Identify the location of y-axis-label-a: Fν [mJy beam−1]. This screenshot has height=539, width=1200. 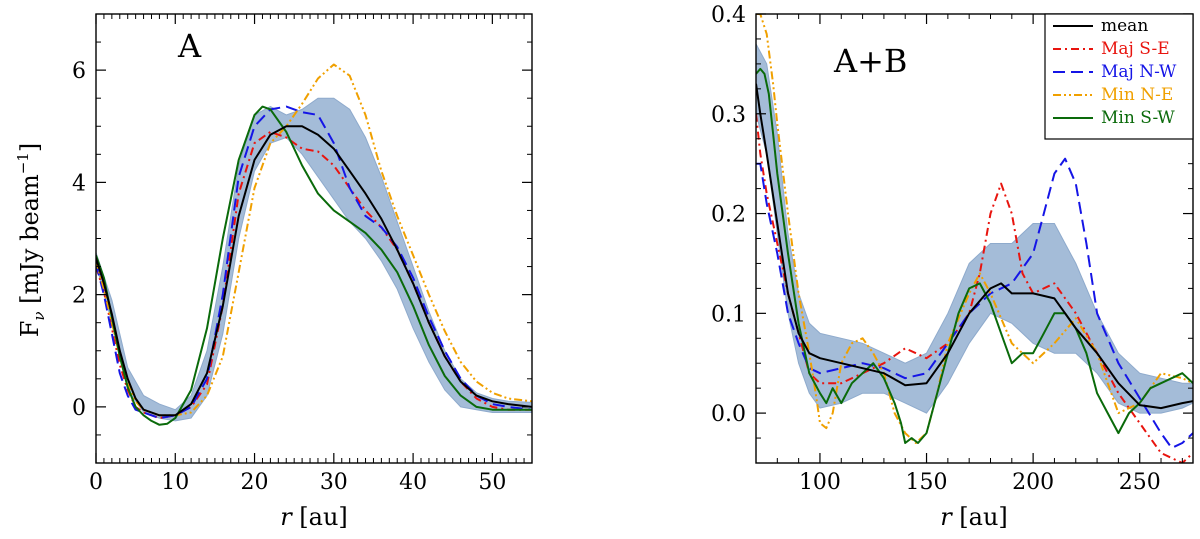
(31, 240).